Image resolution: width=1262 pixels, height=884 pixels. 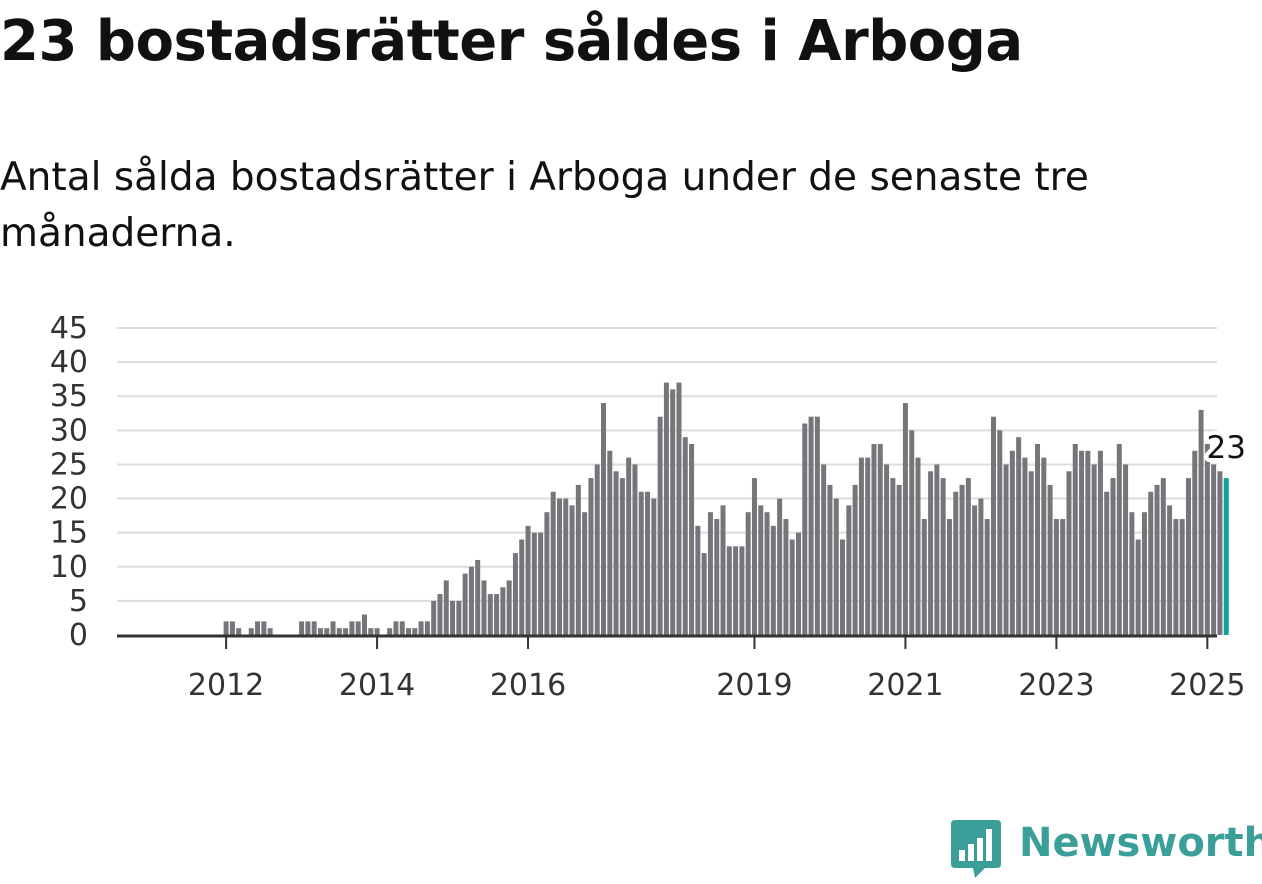 I want to click on y-tick-label: 15, so click(x=69, y=533).